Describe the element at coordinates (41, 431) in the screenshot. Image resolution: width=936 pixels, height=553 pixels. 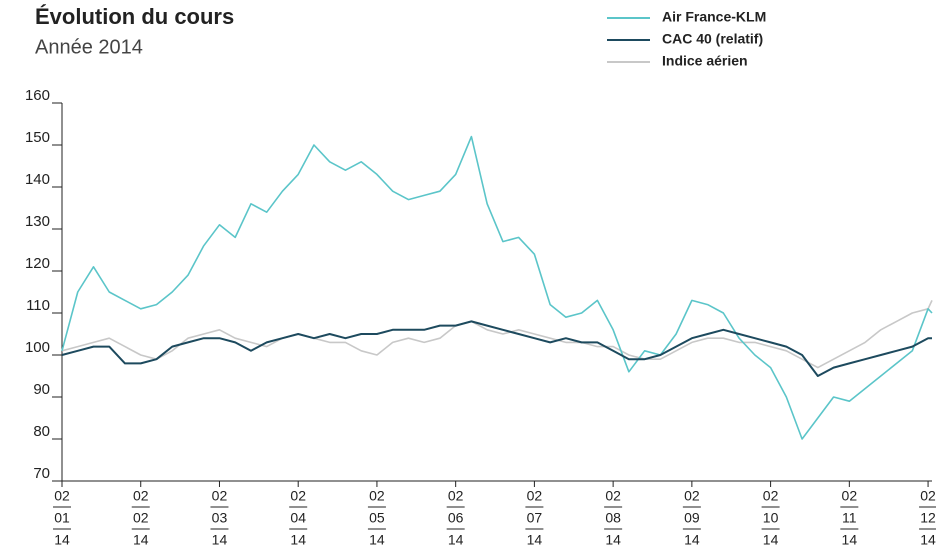
I see `y-tick-label: 80` at that location.